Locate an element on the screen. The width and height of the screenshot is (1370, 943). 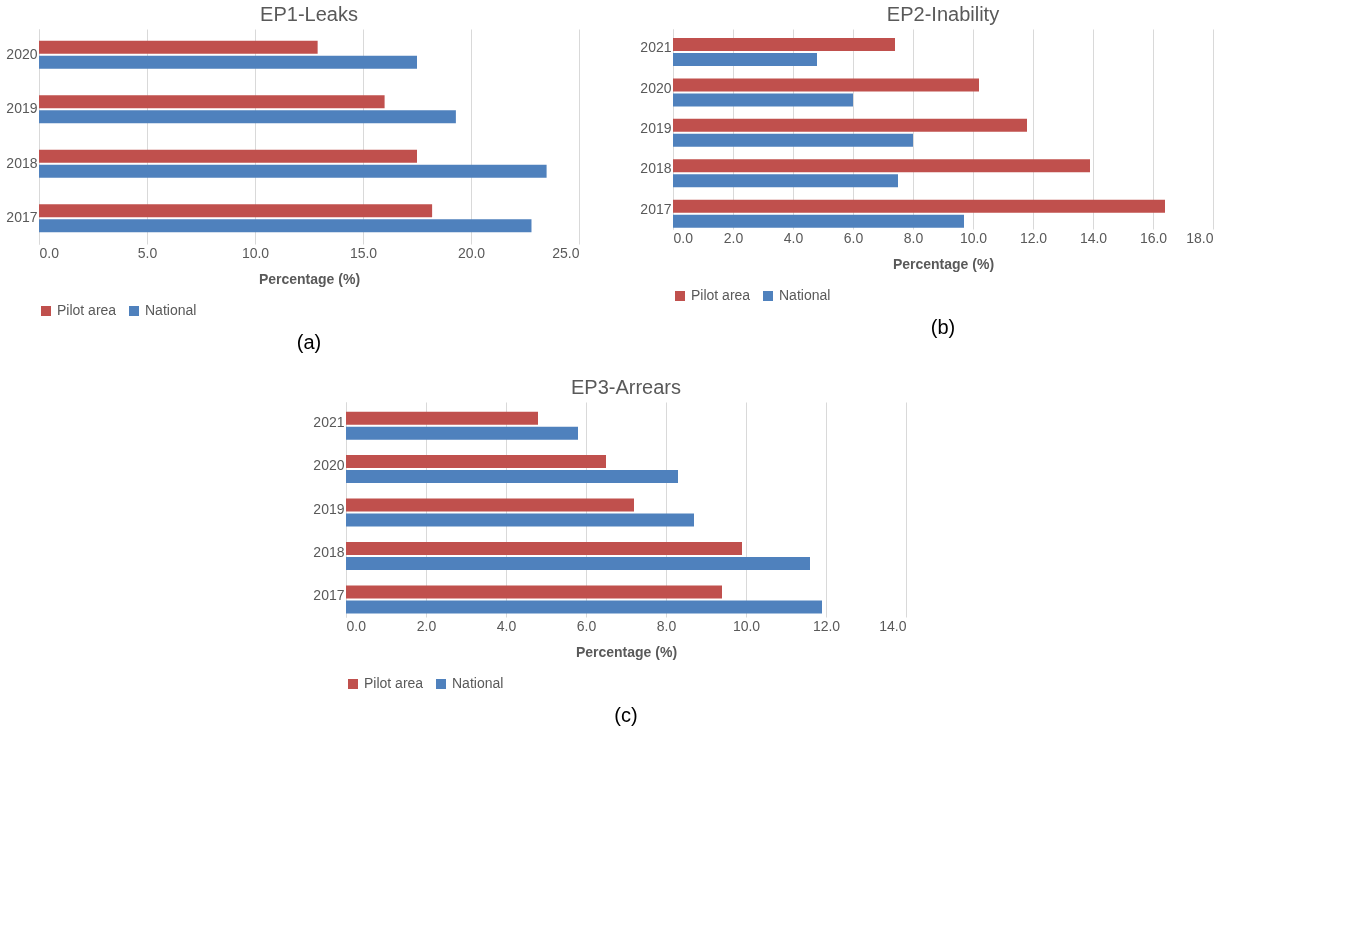
text: (a) is located at coordinates (309, 342).